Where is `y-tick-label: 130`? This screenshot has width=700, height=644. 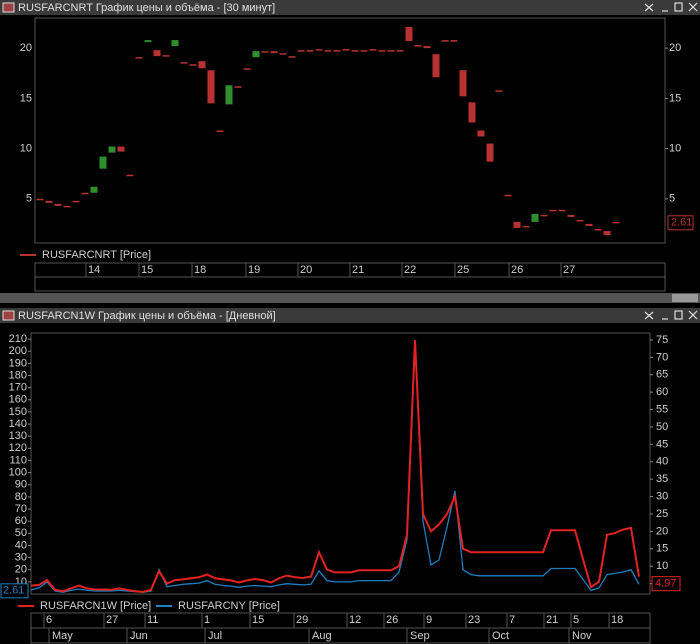 y-tick-label: 130 is located at coordinates (18, 436).